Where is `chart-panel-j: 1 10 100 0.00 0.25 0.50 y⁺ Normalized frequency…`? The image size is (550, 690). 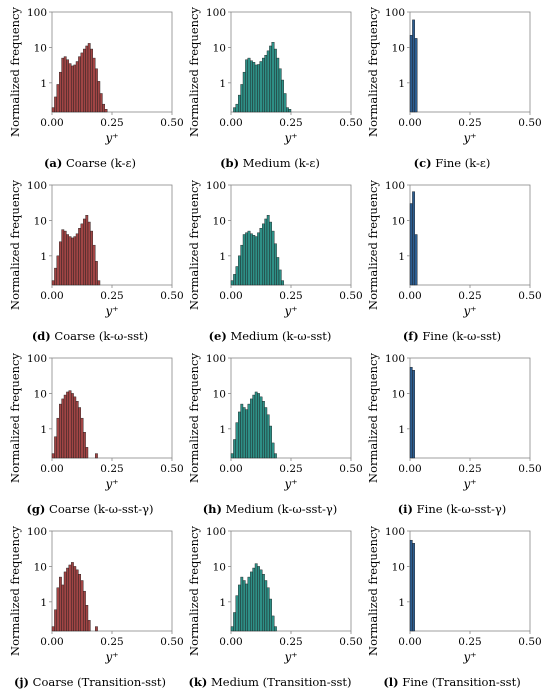 chart-panel-j: 1 10 100 0.00 0.25 0.50 y⁺ Normalized frequency… is located at coordinates (96, 607).